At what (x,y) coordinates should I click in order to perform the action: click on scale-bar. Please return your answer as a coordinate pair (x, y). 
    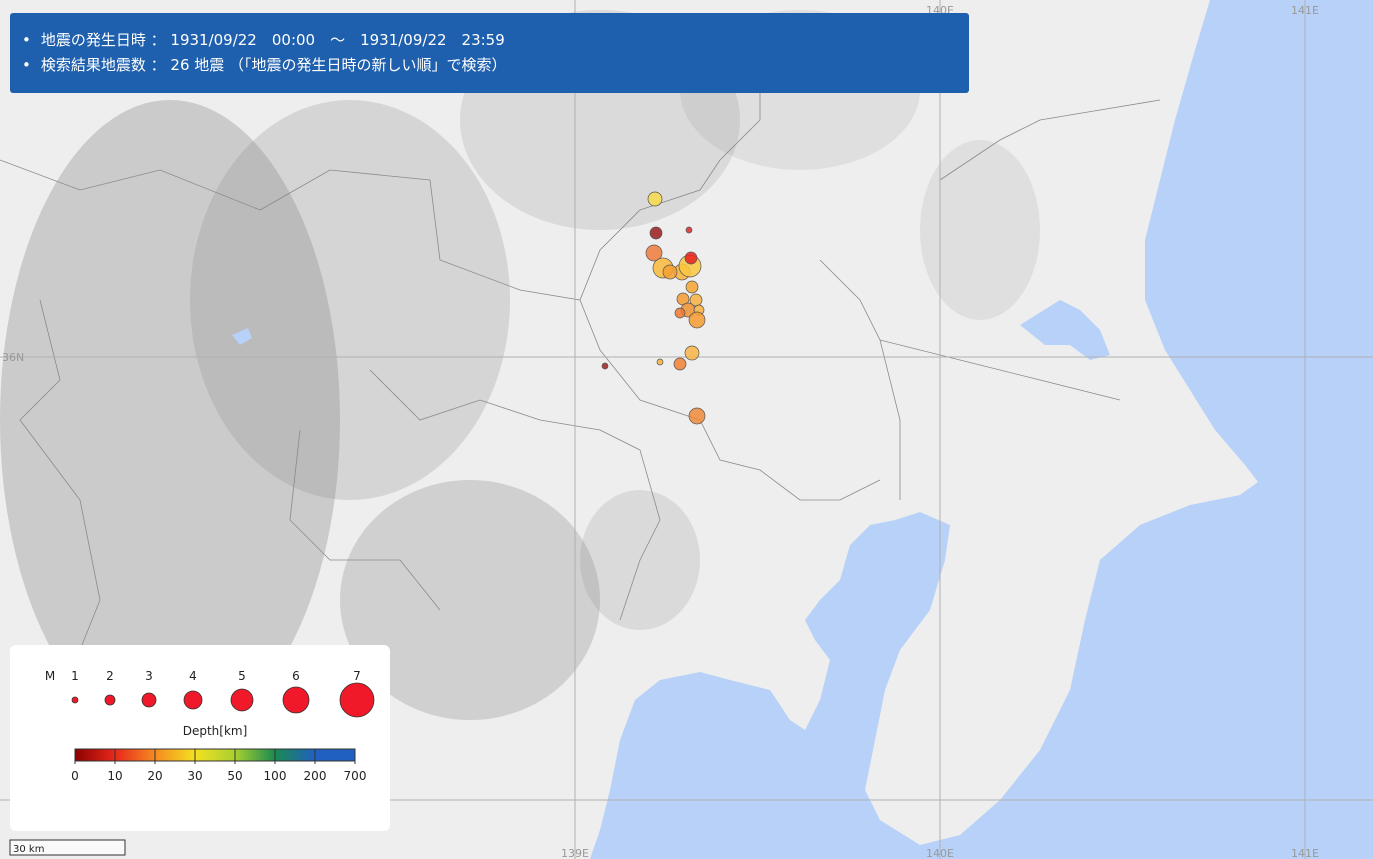
    Looking at the image, I should click on (67, 847).